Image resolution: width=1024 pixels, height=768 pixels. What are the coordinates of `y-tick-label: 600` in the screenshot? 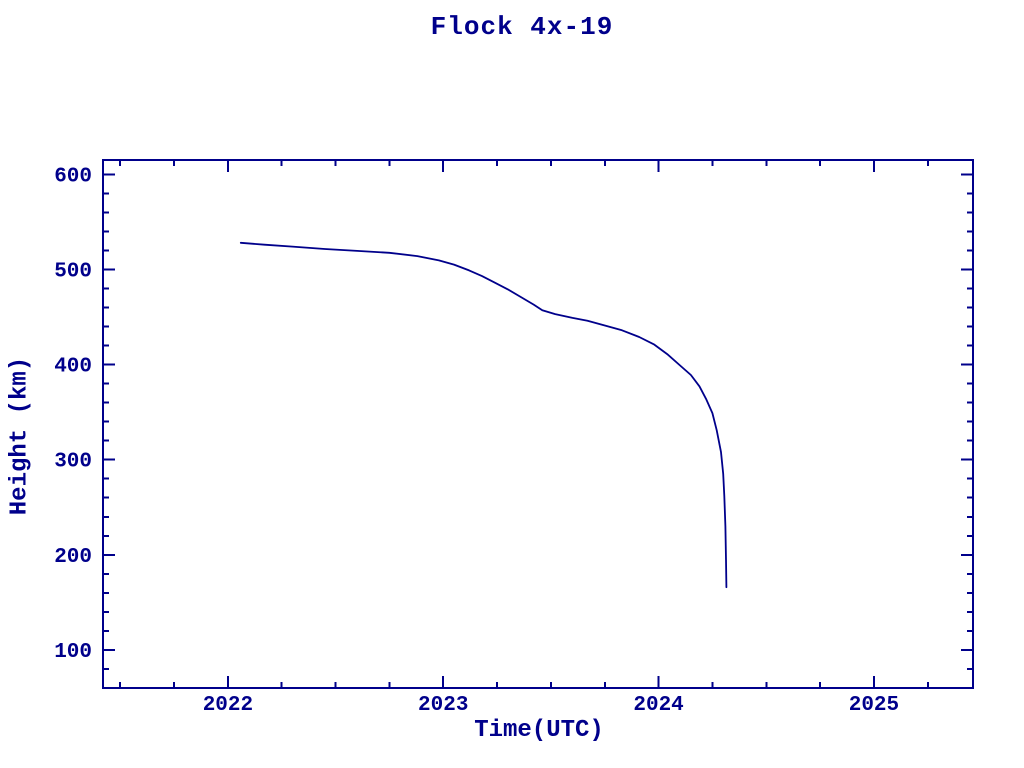 It's located at (73, 176).